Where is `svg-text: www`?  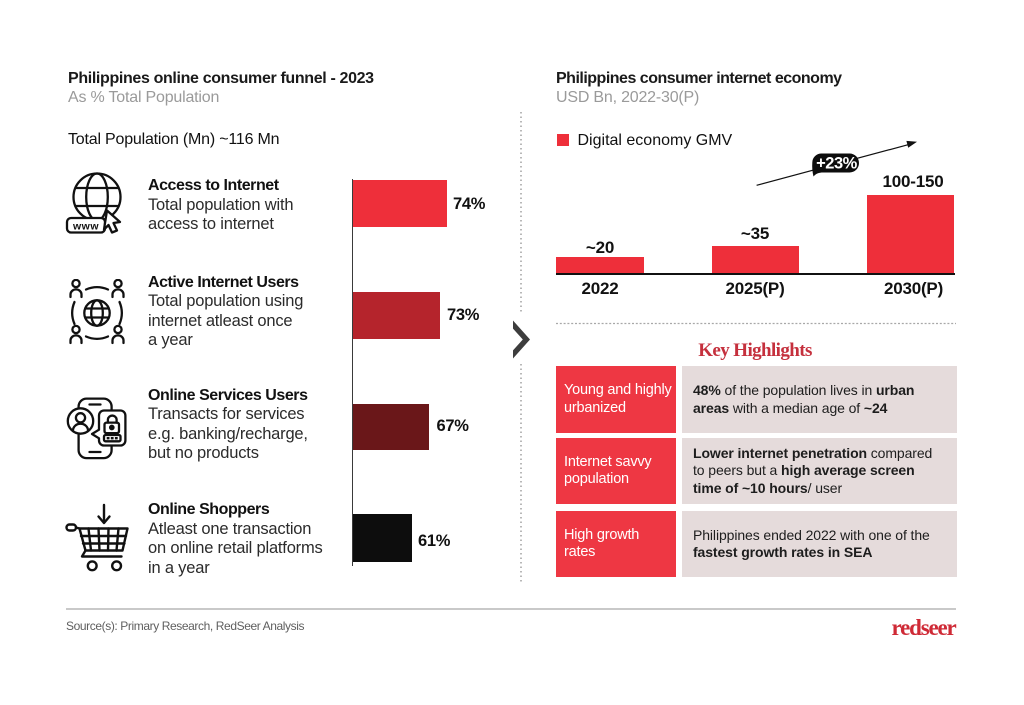
svg-text: www is located at coordinates (85, 227).